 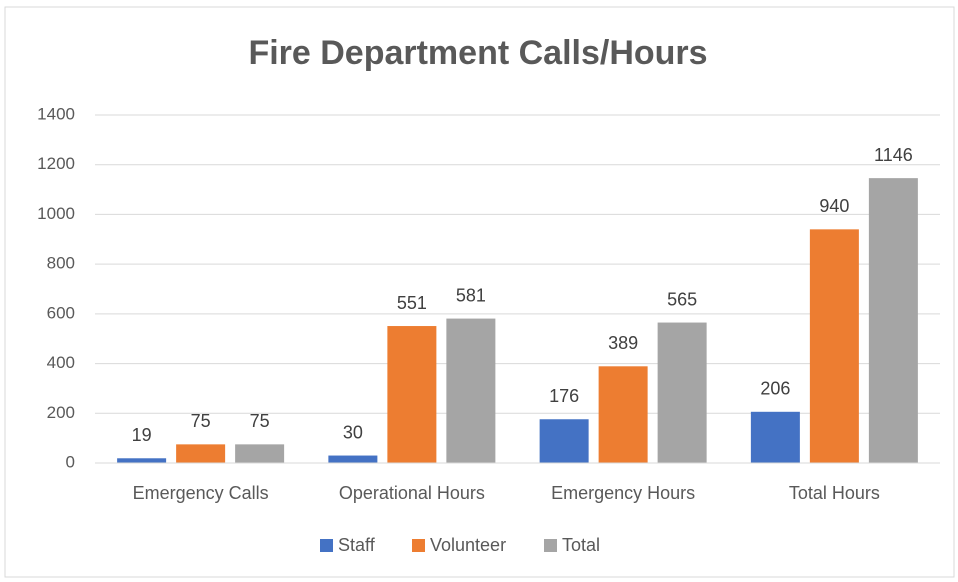 What do you see at coordinates (56, 113) in the screenshot?
I see `y-tick-label: 1400` at bounding box center [56, 113].